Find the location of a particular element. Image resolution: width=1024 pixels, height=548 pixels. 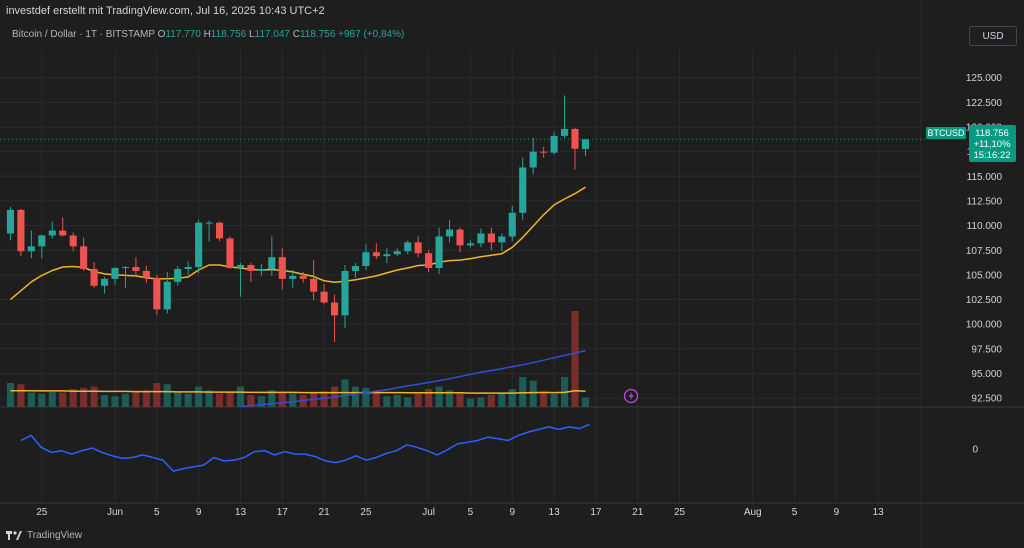

price-tick-label: 122.500 is located at coordinates (984, 103).